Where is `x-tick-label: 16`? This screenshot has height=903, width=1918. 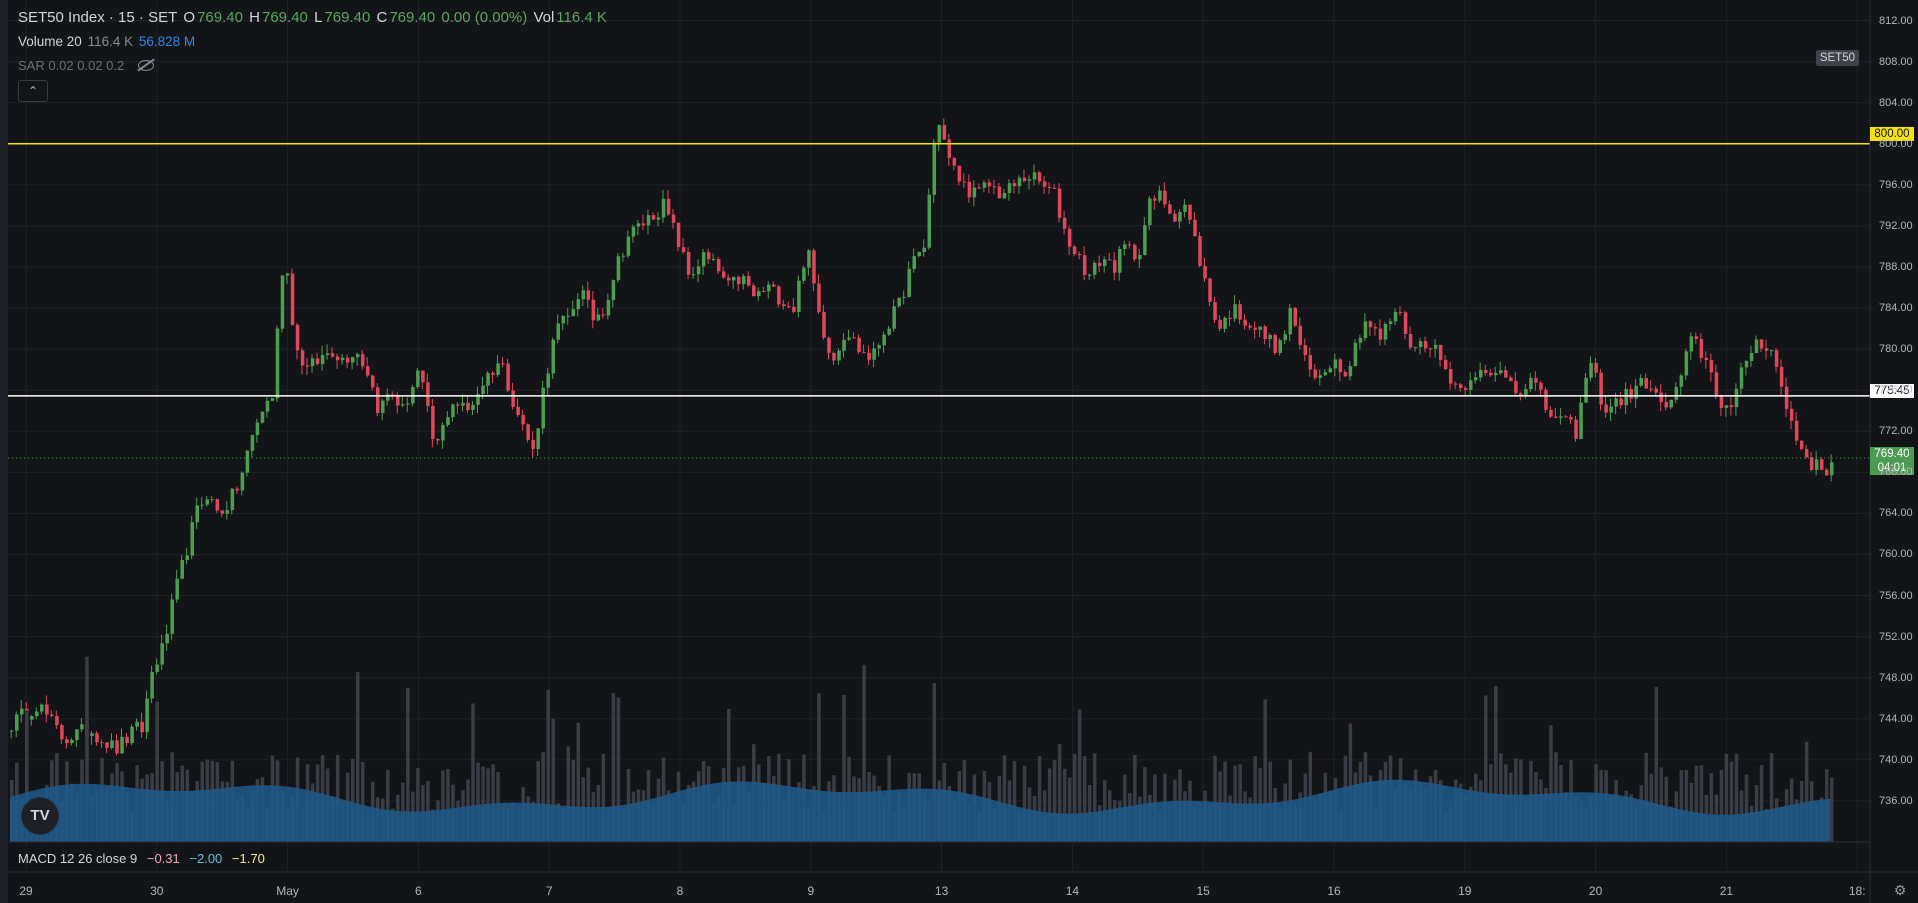 x-tick-label: 16 is located at coordinates (1334, 891).